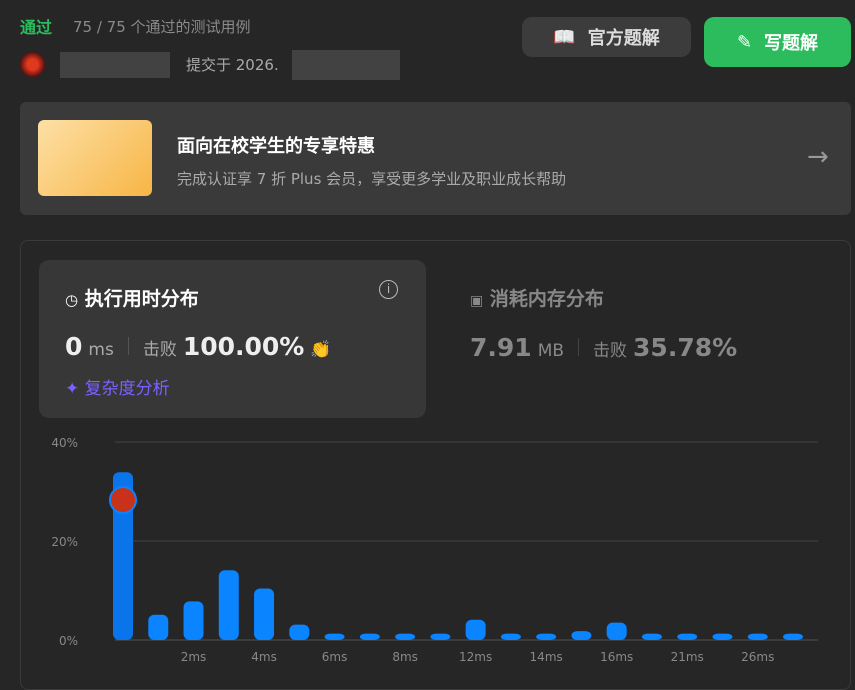  Describe the element at coordinates (372, 179) in the screenshot. I see `promo-subtitle: 完成认证享 7 折 Plus 会员，享受更多学业及职业成长帮助` at that location.